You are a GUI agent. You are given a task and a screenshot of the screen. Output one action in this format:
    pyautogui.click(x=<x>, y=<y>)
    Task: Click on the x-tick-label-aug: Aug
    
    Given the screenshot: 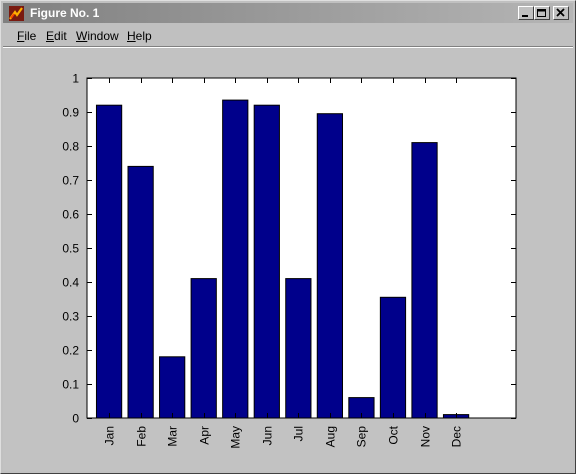 What is the action you would take?
    pyautogui.click(x=331, y=436)
    